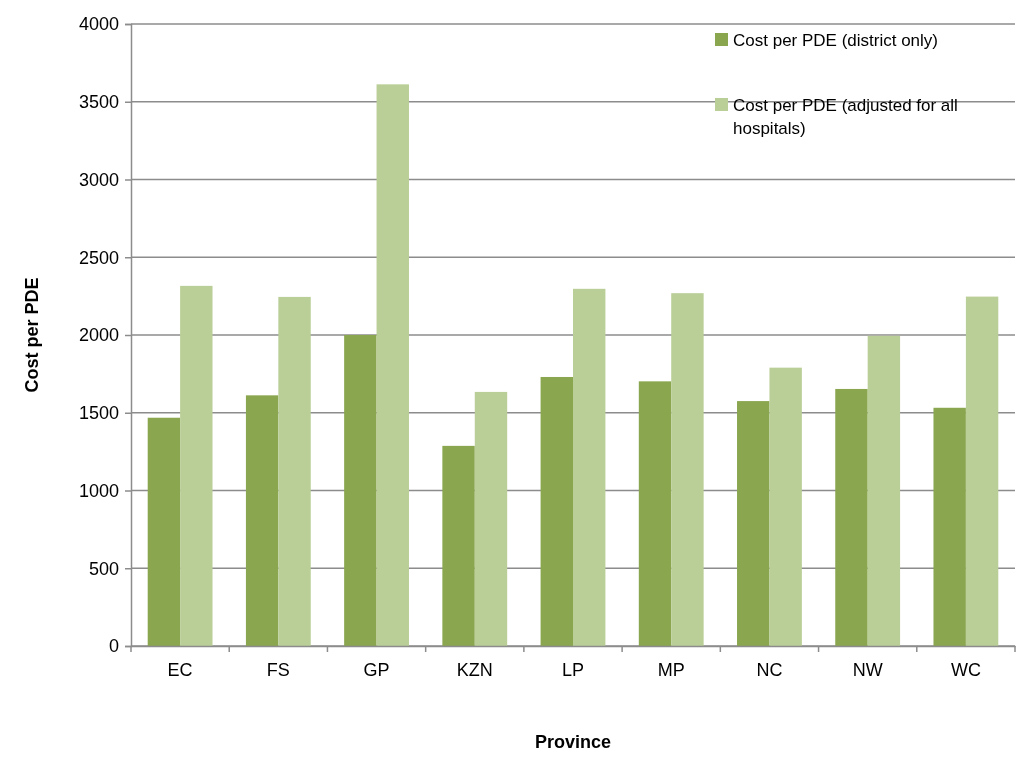  I want to click on y-tick-label: 1000, so click(98, 490).